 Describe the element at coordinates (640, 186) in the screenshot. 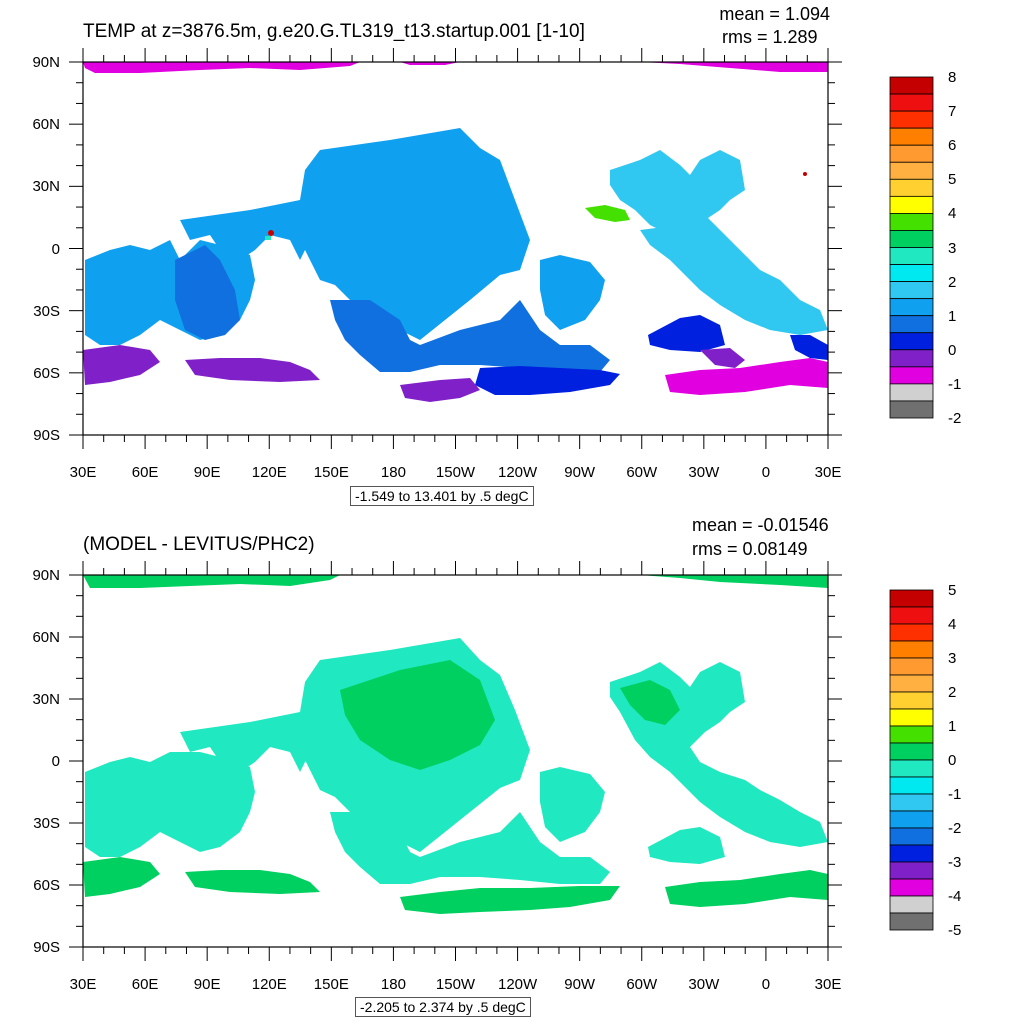

I see `region-north-atlantic-west` at that location.